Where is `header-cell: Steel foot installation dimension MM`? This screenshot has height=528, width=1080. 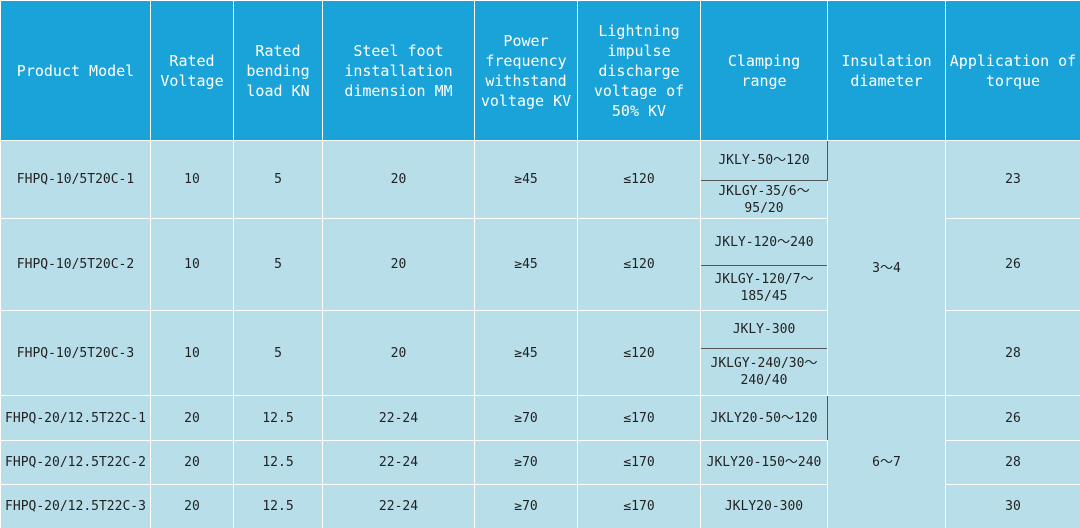
header-cell: Steel foot installation dimension MM is located at coordinates (398, 70).